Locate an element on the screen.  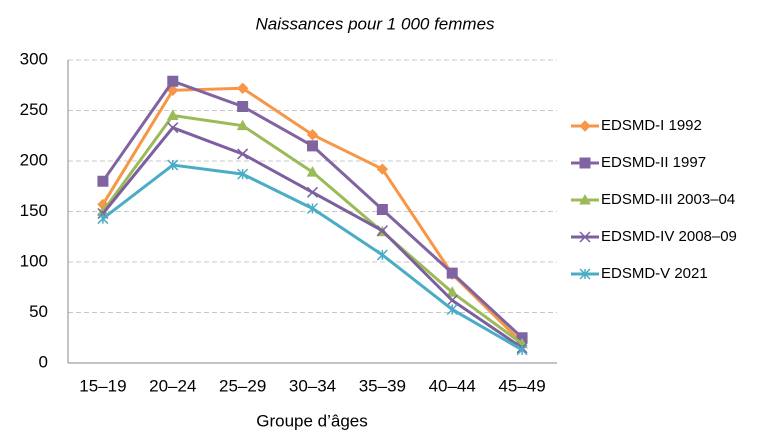
x-tick-label: 20–24 is located at coordinates (172, 385).